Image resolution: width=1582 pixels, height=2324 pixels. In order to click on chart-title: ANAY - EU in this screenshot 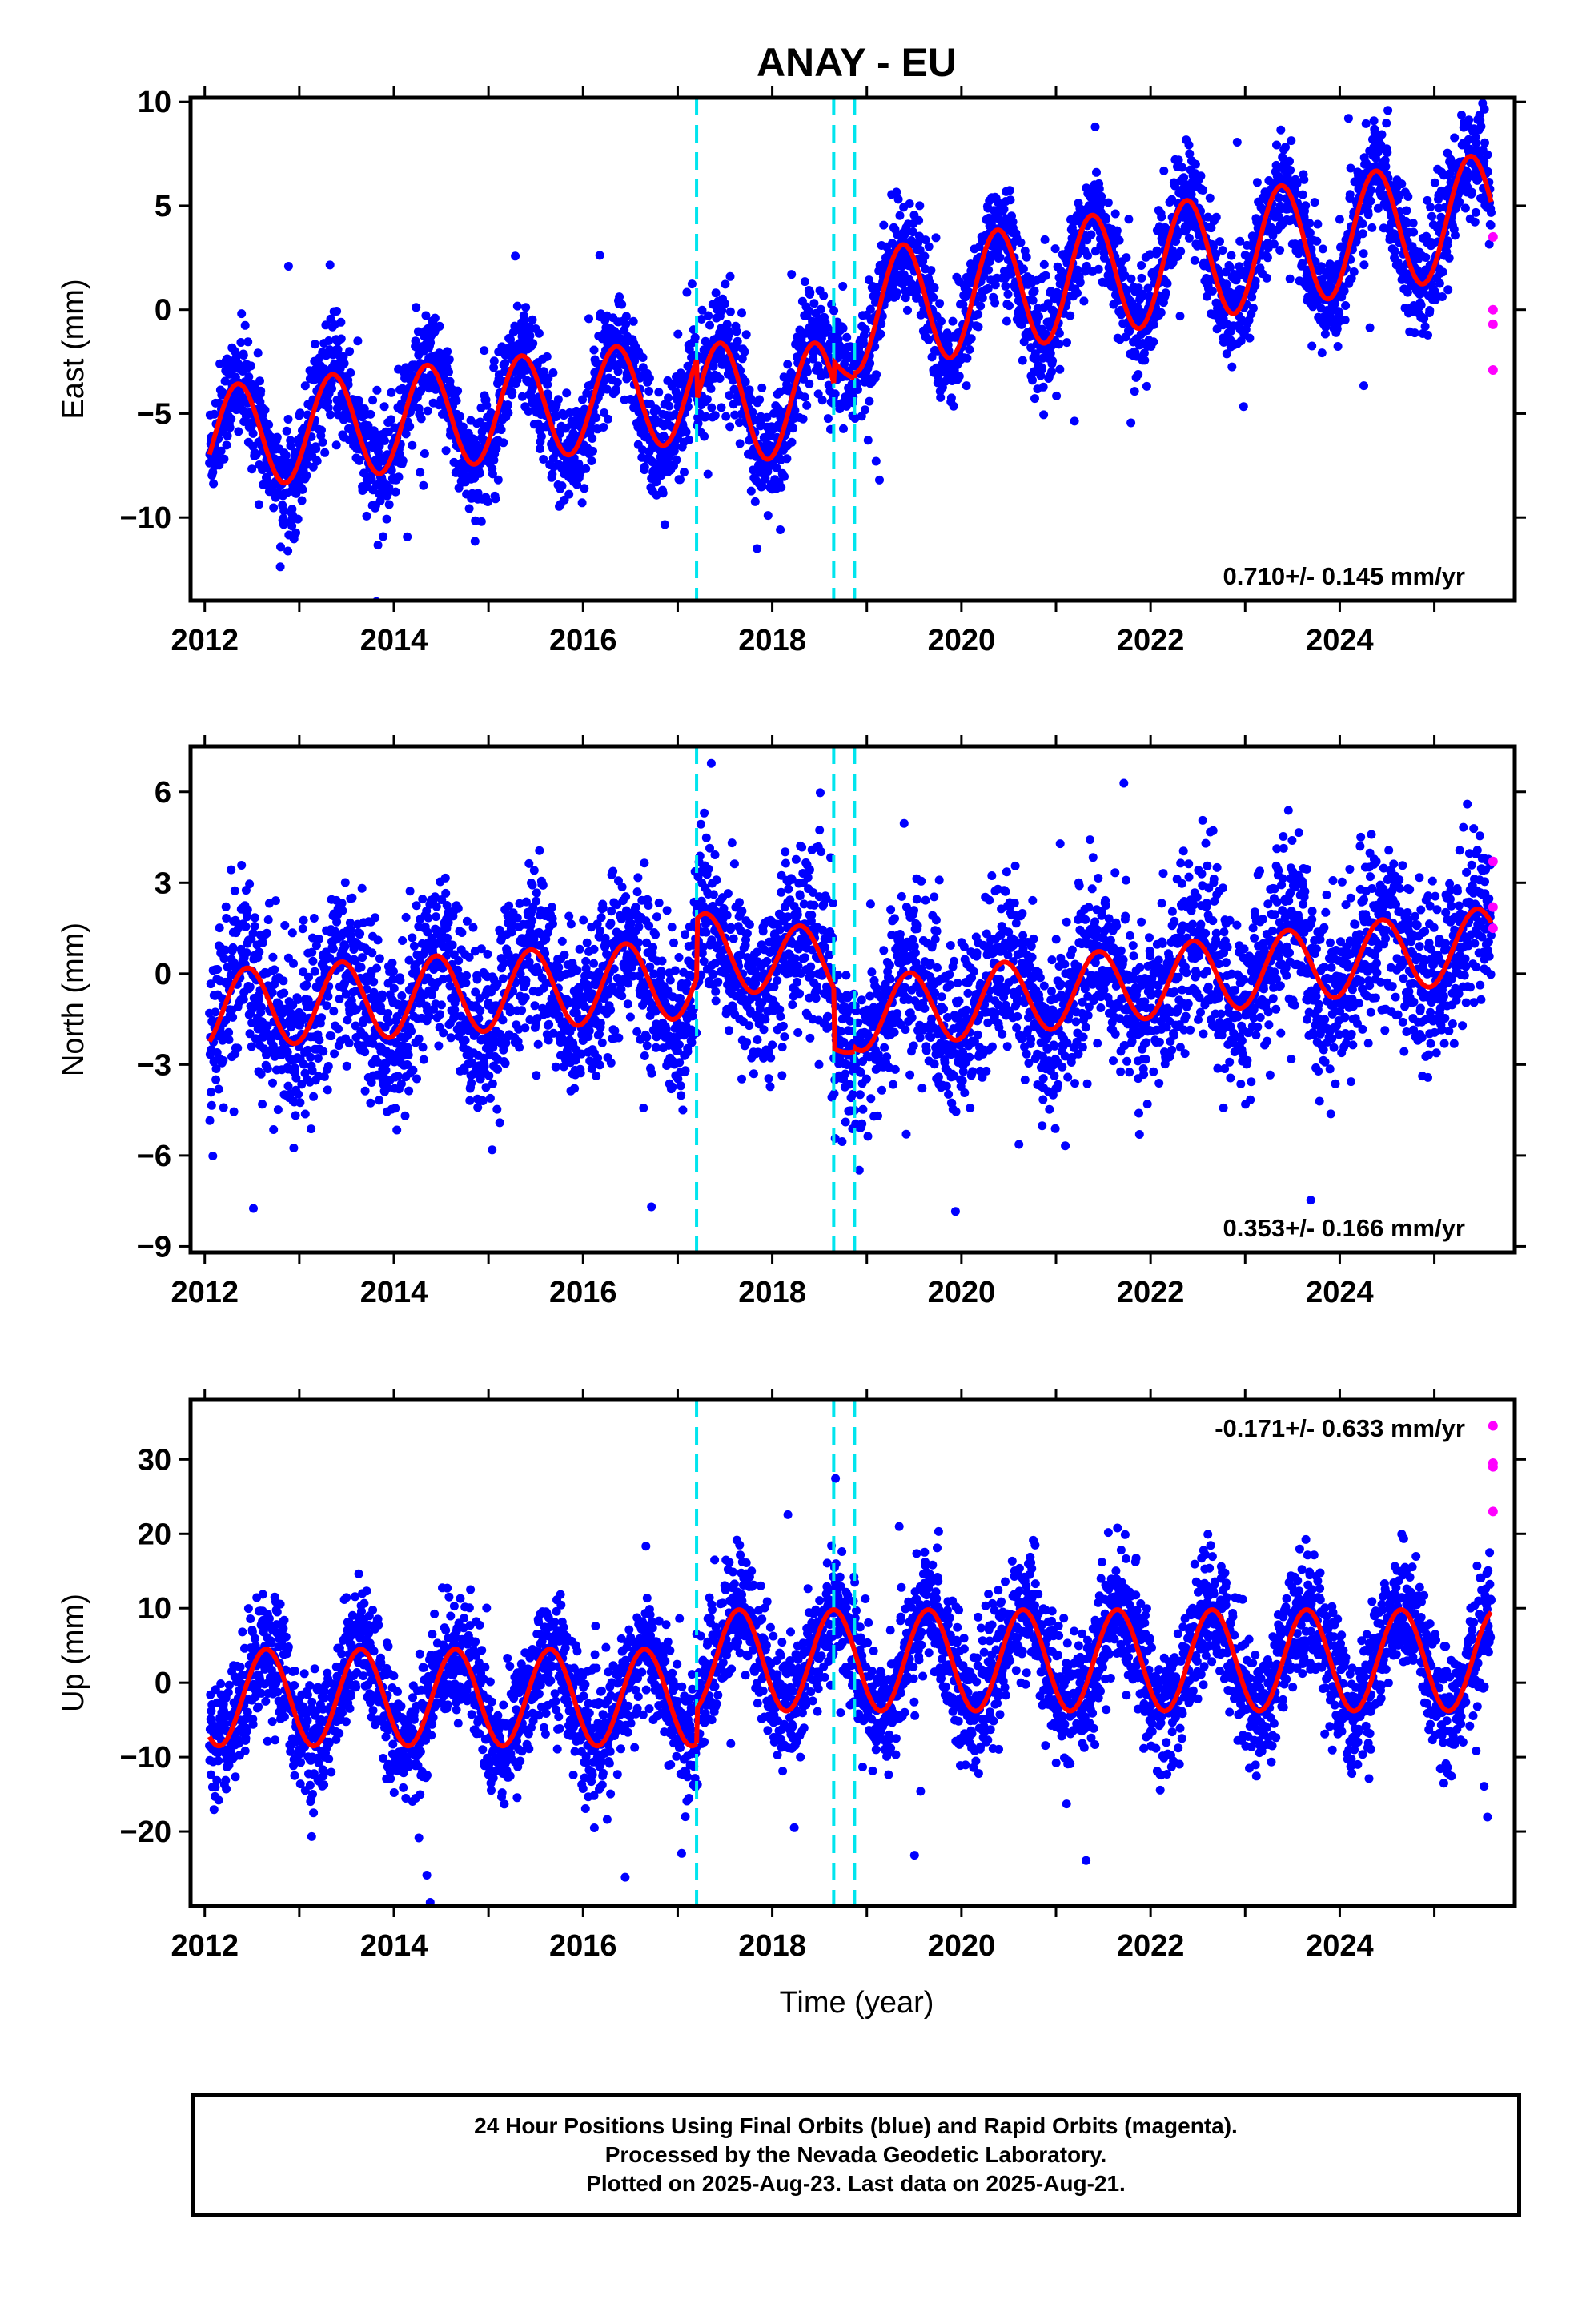, I will do `click(857, 62)`.